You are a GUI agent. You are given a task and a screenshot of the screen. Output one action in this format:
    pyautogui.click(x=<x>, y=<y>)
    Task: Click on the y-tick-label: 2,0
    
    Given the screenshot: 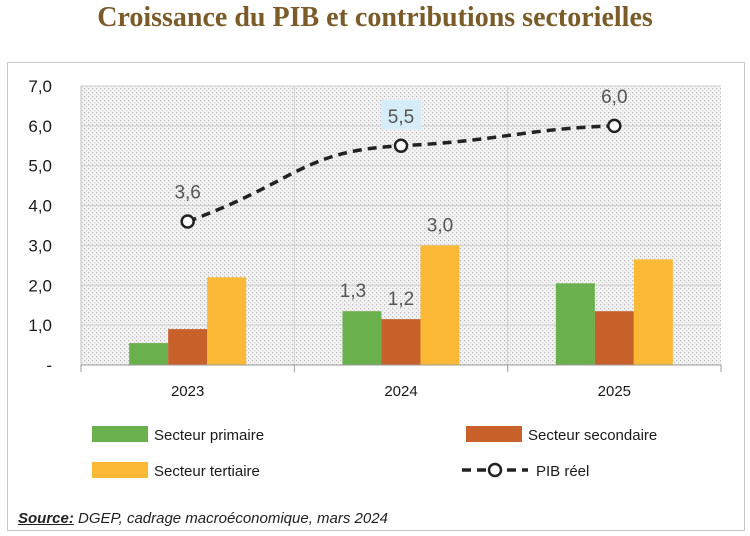 What is the action you would take?
    pyautogui.click(x=40, y=285)
    